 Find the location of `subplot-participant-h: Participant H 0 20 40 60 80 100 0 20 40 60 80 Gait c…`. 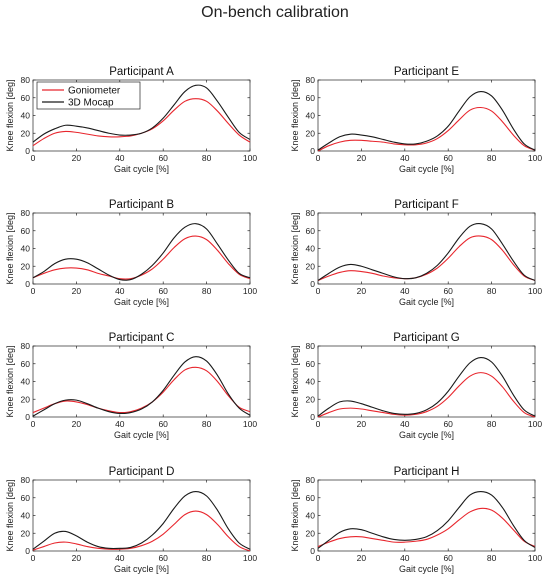

subplot-participant-h: Participant H 0 20 40 60 80 100 0 20 40 60 80 Gait c… is located at coordinates (416, 520).